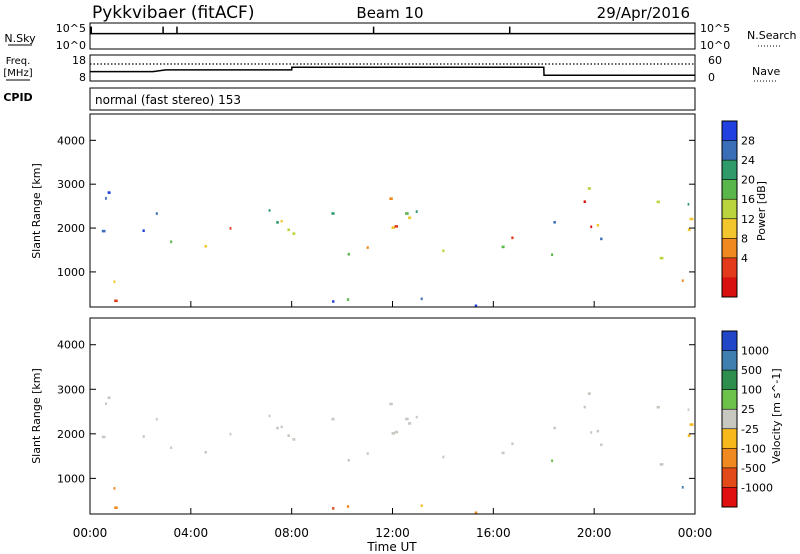 The image size is (800, 554). Describe the element at coordinates (71, 45) in the screenshot. I see `noise-left-tick-bottom: 10^0` at that location.